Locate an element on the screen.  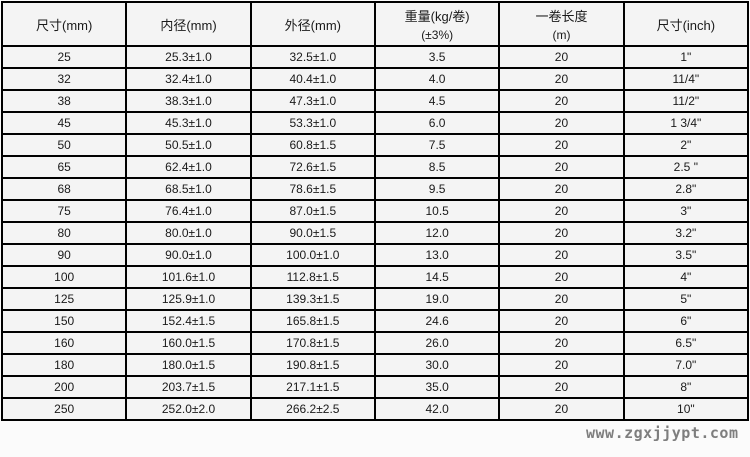
table-cell: 80 is located at coordinates (64, 233).